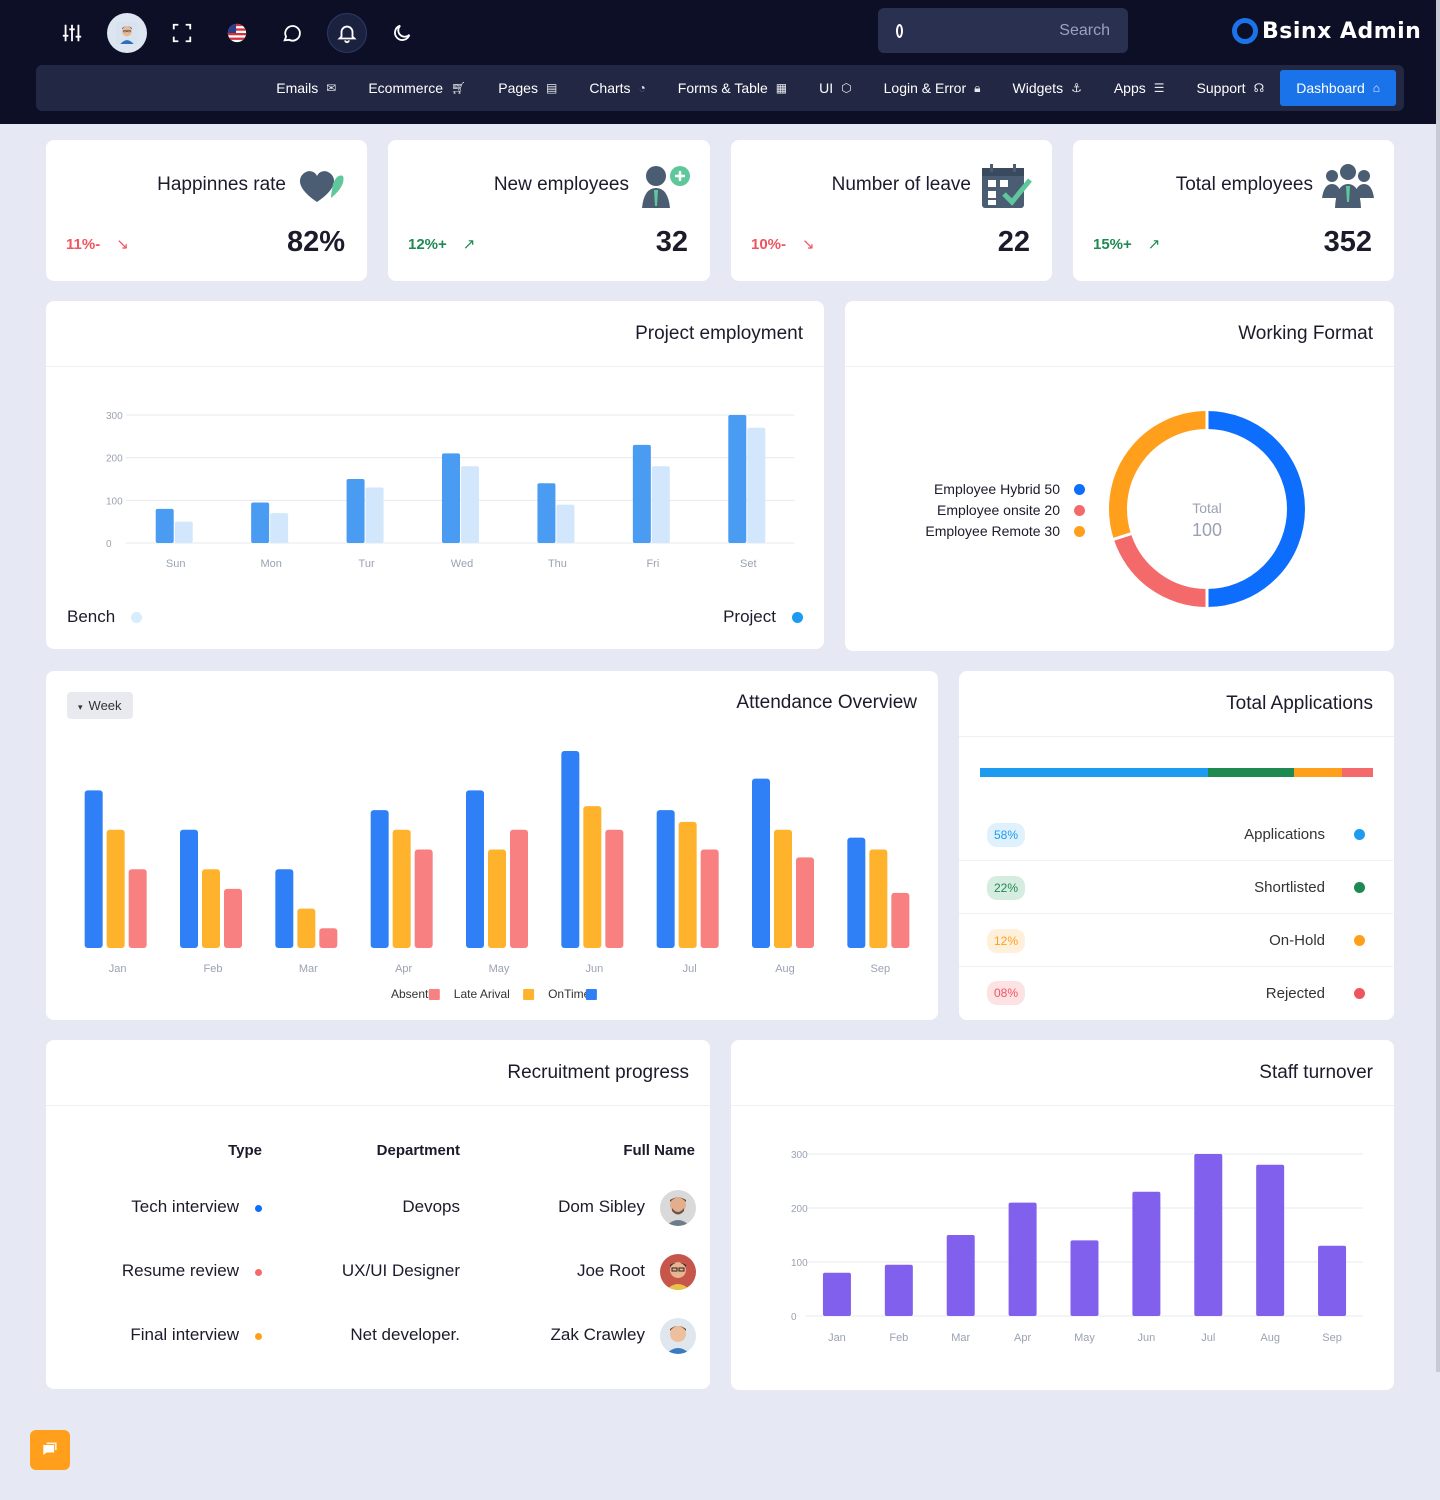  Describe the element at coordinates (441, 244) in the screenshot. I see `kpi-trend: 12%+ ↗` at that location.